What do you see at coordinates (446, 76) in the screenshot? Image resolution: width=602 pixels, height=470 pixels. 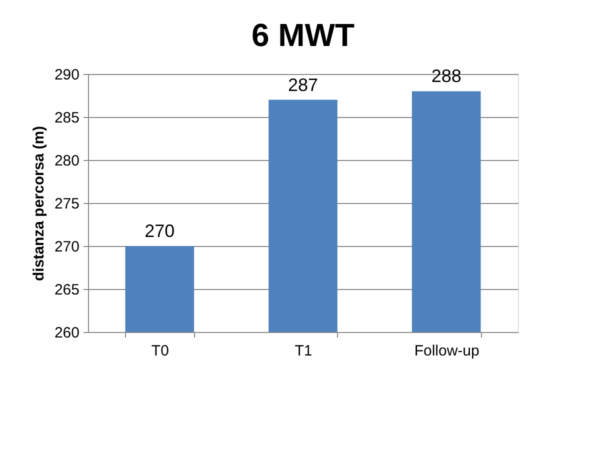 I see `data-label: 288` at bounding box center [446, 76].